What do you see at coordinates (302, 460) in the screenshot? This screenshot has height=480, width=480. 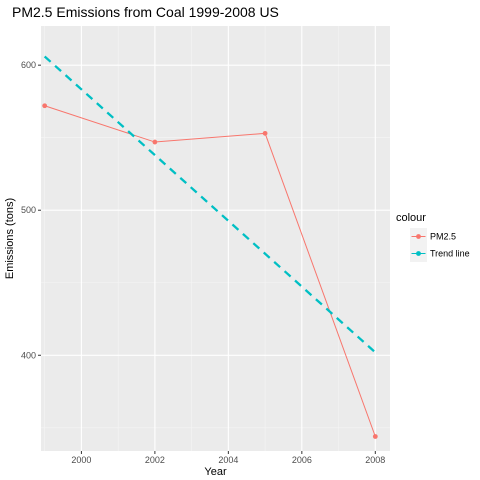 I see `x-tick-label: 2006` at bounding box center [302, 460].